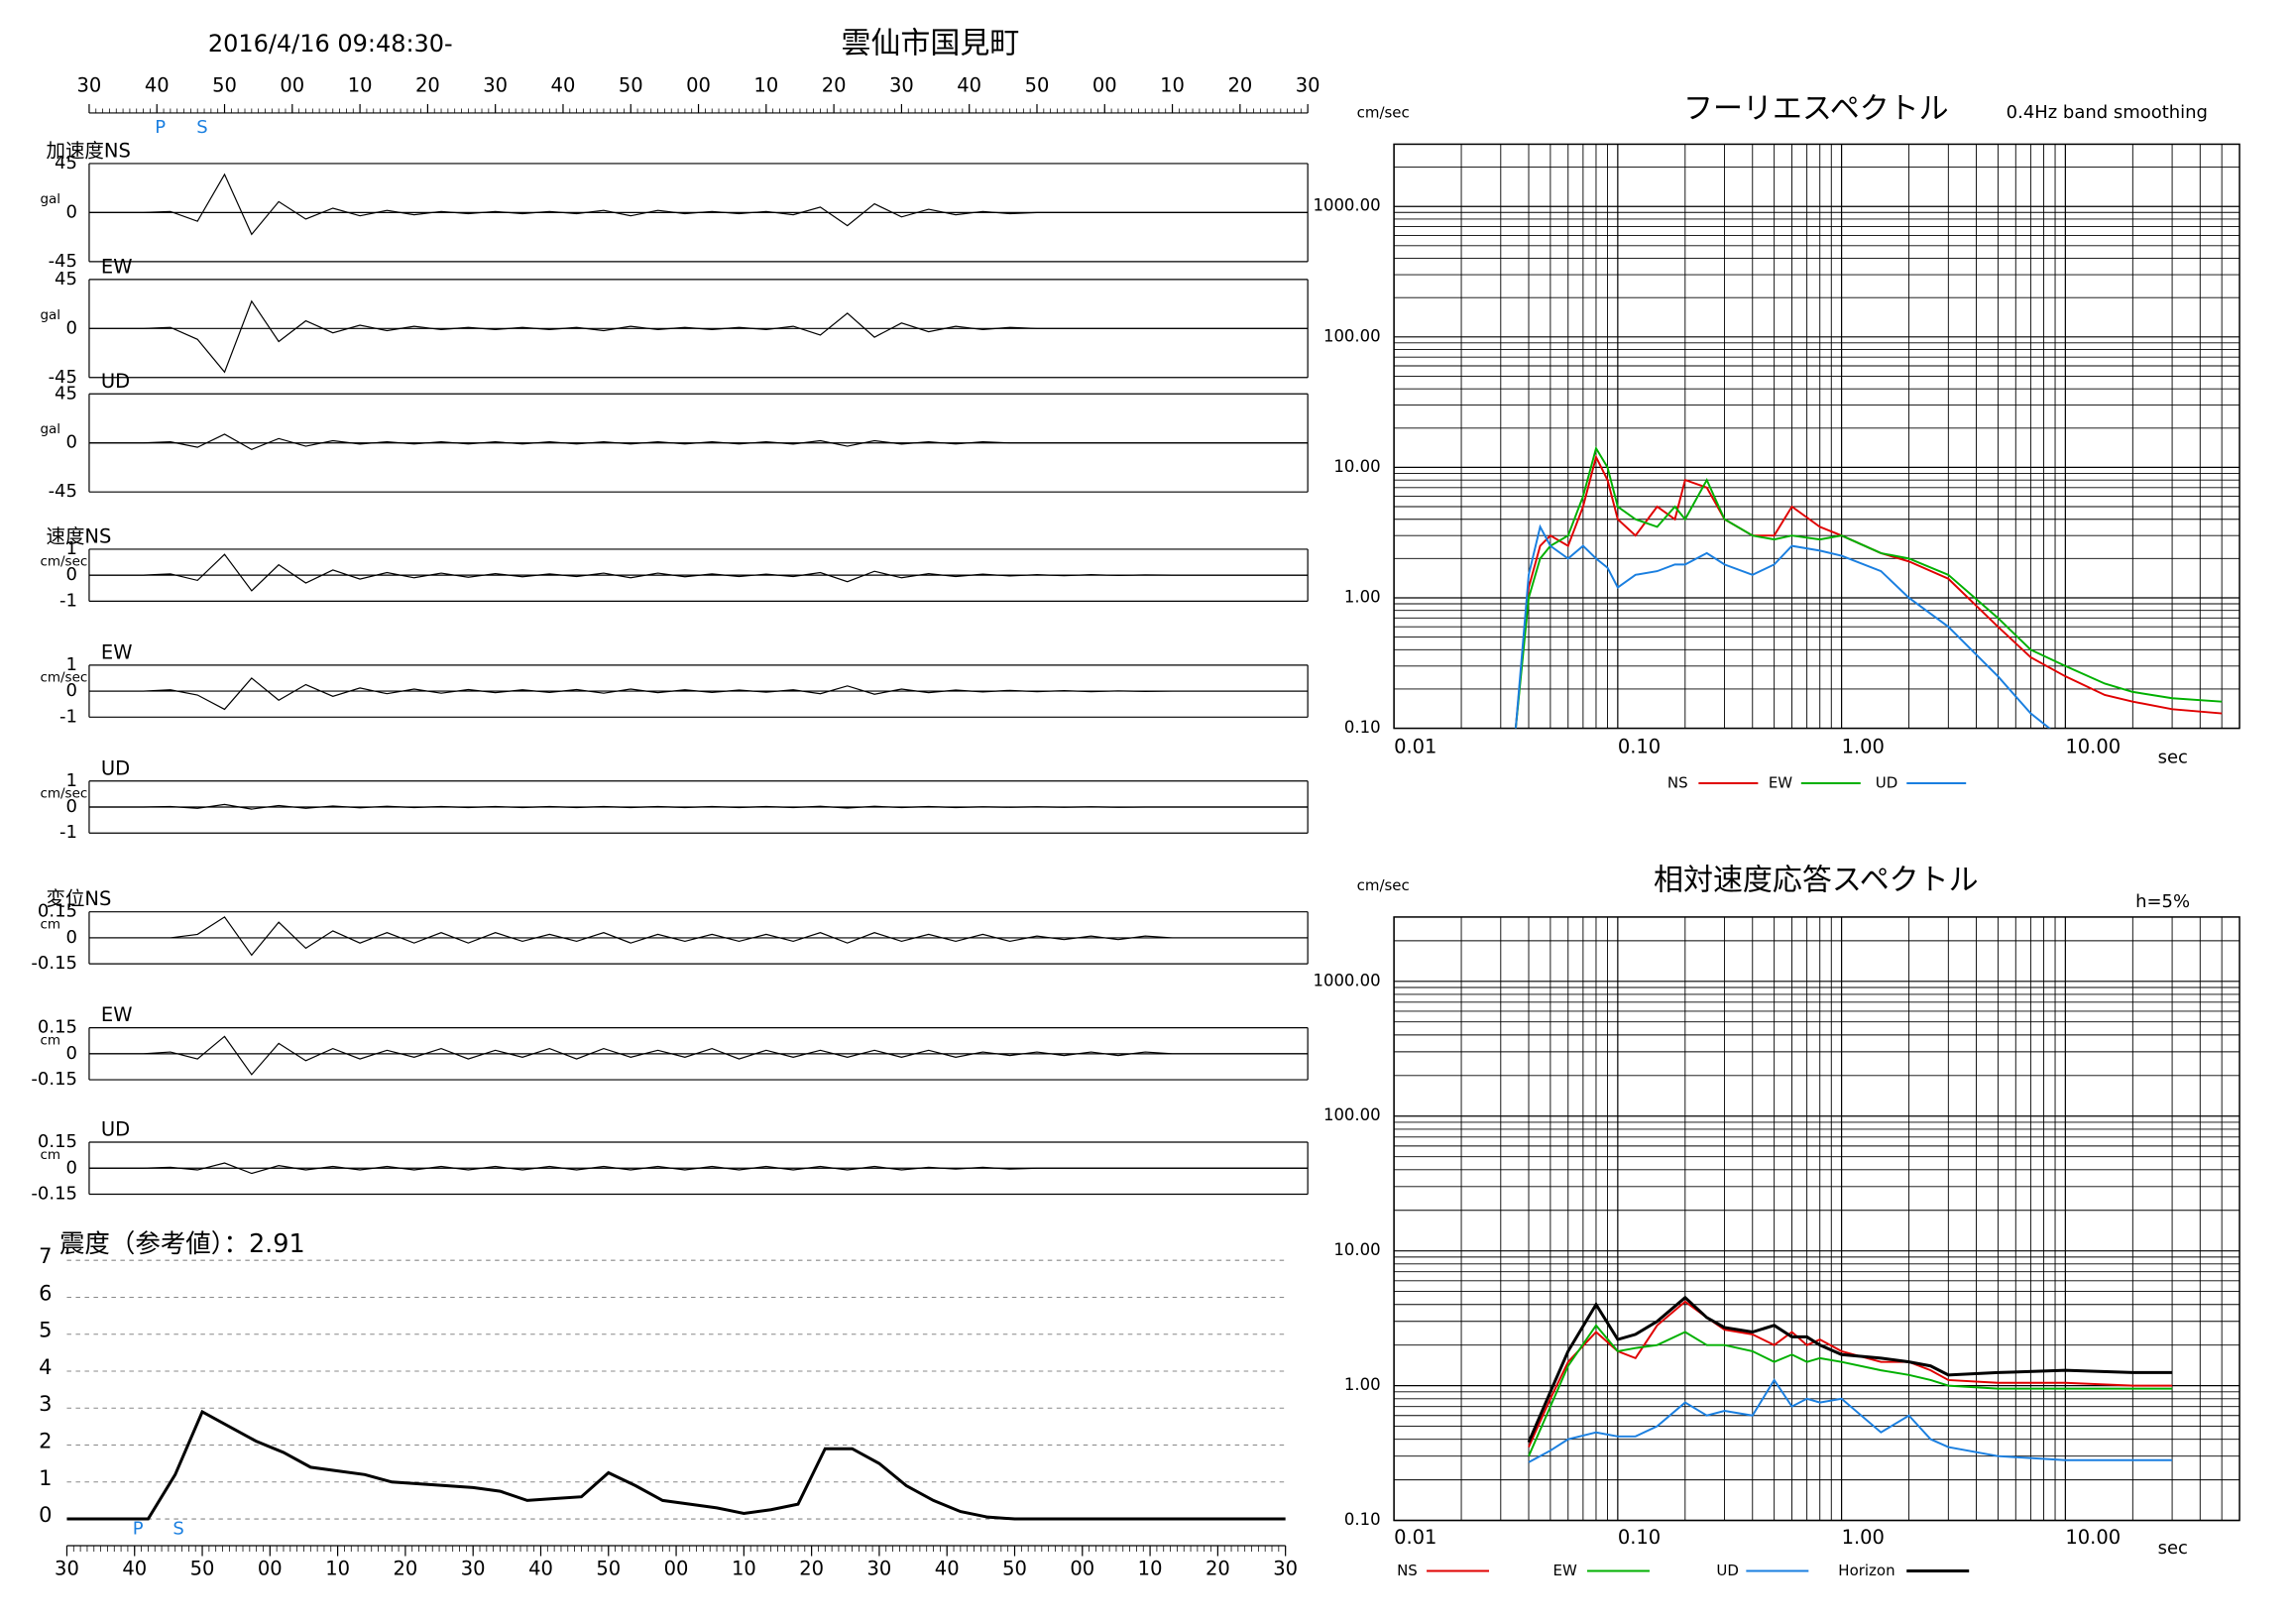 The height and width of the screenshot is (1623, 2296). What do you see at coordinates (1816, 108) in the screenshot?
I see `chart-title: フーリエスペクトル` at bounding box center [1816, 108].